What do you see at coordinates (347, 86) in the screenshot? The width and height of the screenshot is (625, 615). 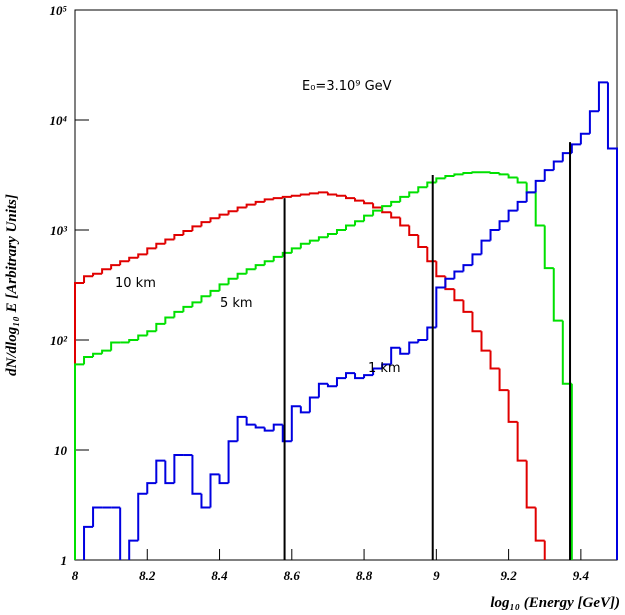 I see `annotation: E₀=3.10⁹ GeV` at bounding box center [347, 86].